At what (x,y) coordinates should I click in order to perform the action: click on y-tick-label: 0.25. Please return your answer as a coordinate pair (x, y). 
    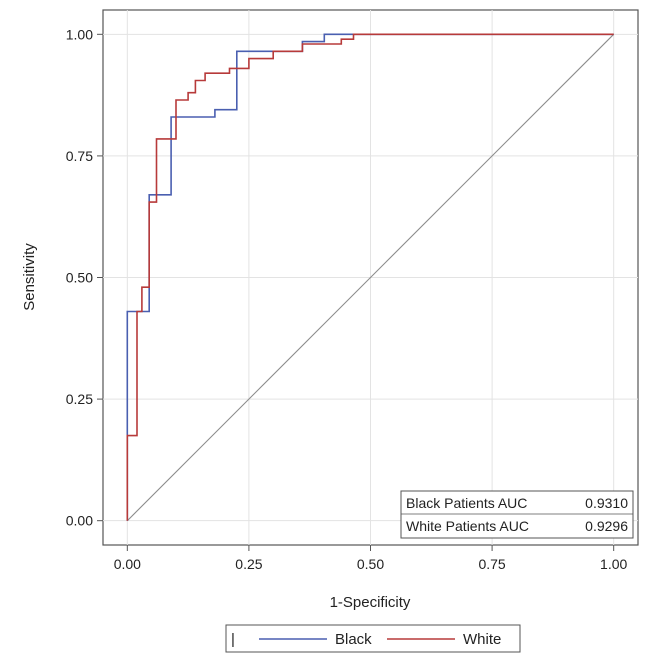
    Looking at the image, I should click on (79, 399).